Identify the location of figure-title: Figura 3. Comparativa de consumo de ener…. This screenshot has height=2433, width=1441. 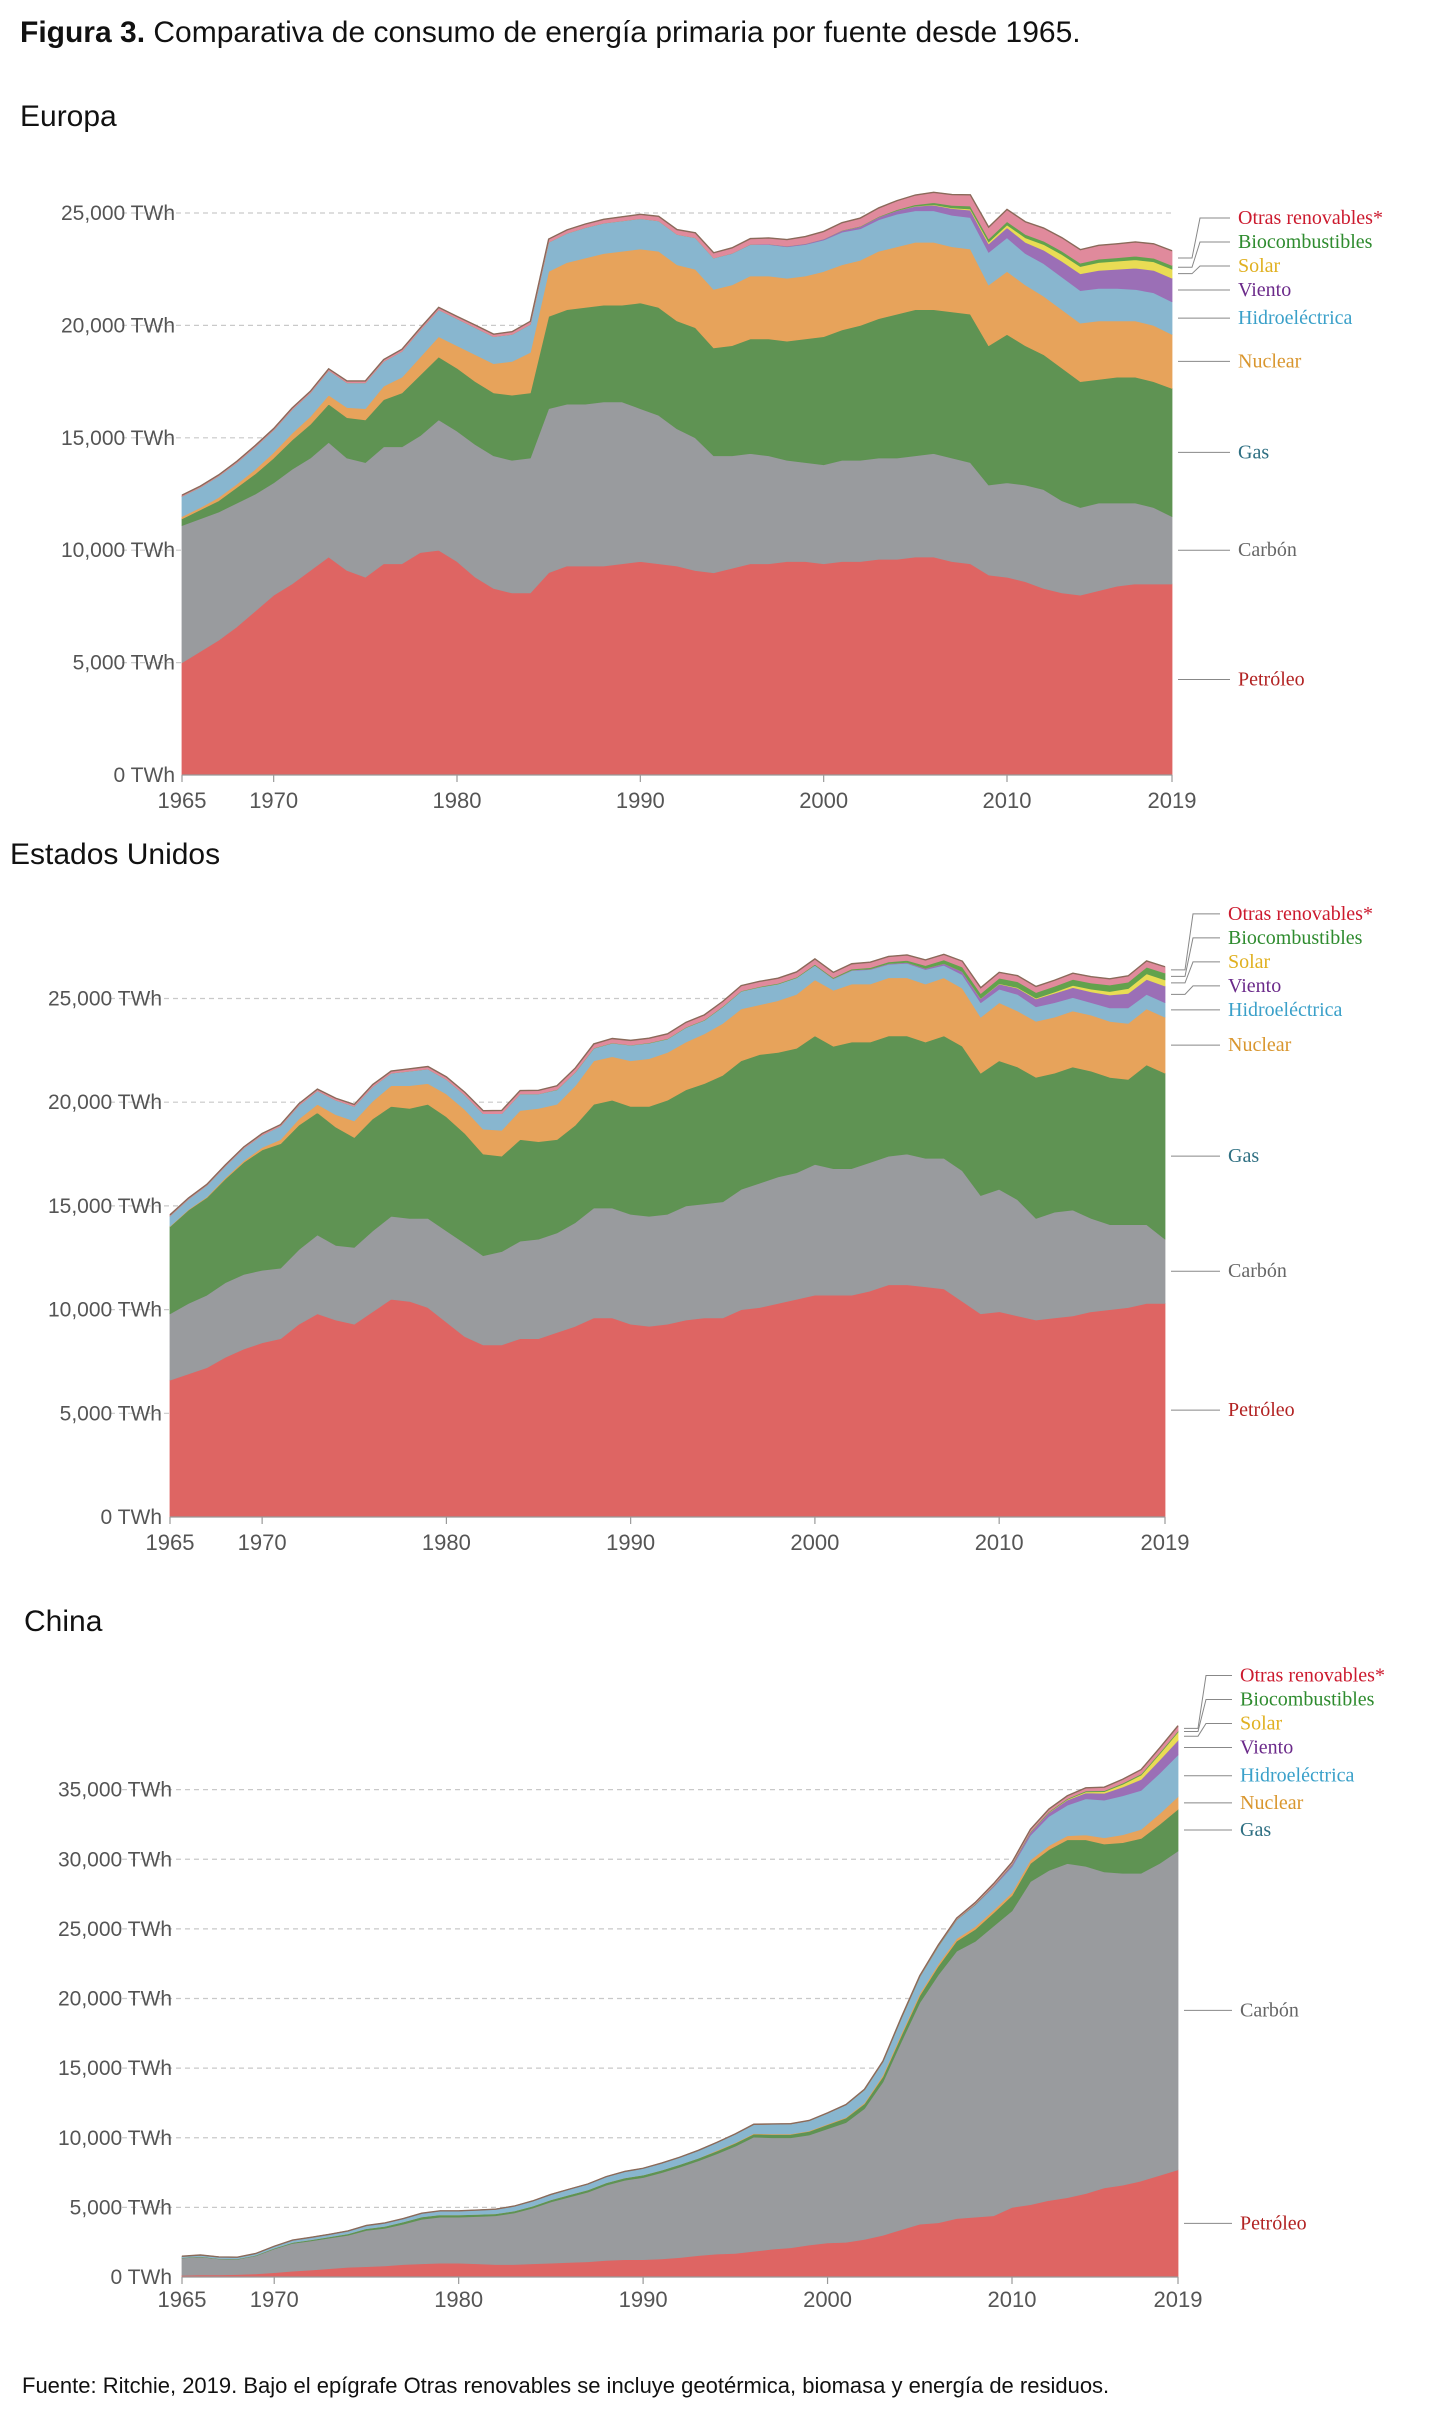
(550, 33).